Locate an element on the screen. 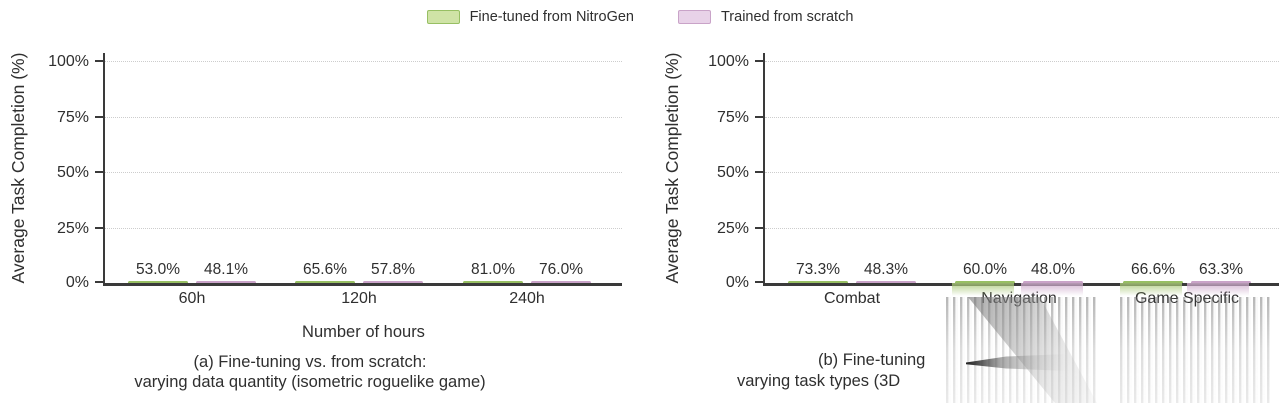 This screenshot has height=403, width=1280. bar-value-label: 48.1% is located at coordinates (226, 269).